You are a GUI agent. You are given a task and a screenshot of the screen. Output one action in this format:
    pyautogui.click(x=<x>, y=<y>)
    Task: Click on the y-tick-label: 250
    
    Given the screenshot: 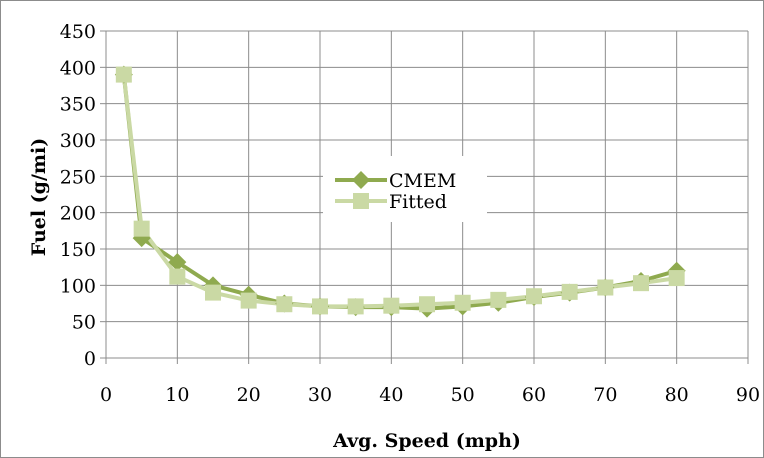 What is the action you would take?
    pyautogui.click(x=78, y=177)
    